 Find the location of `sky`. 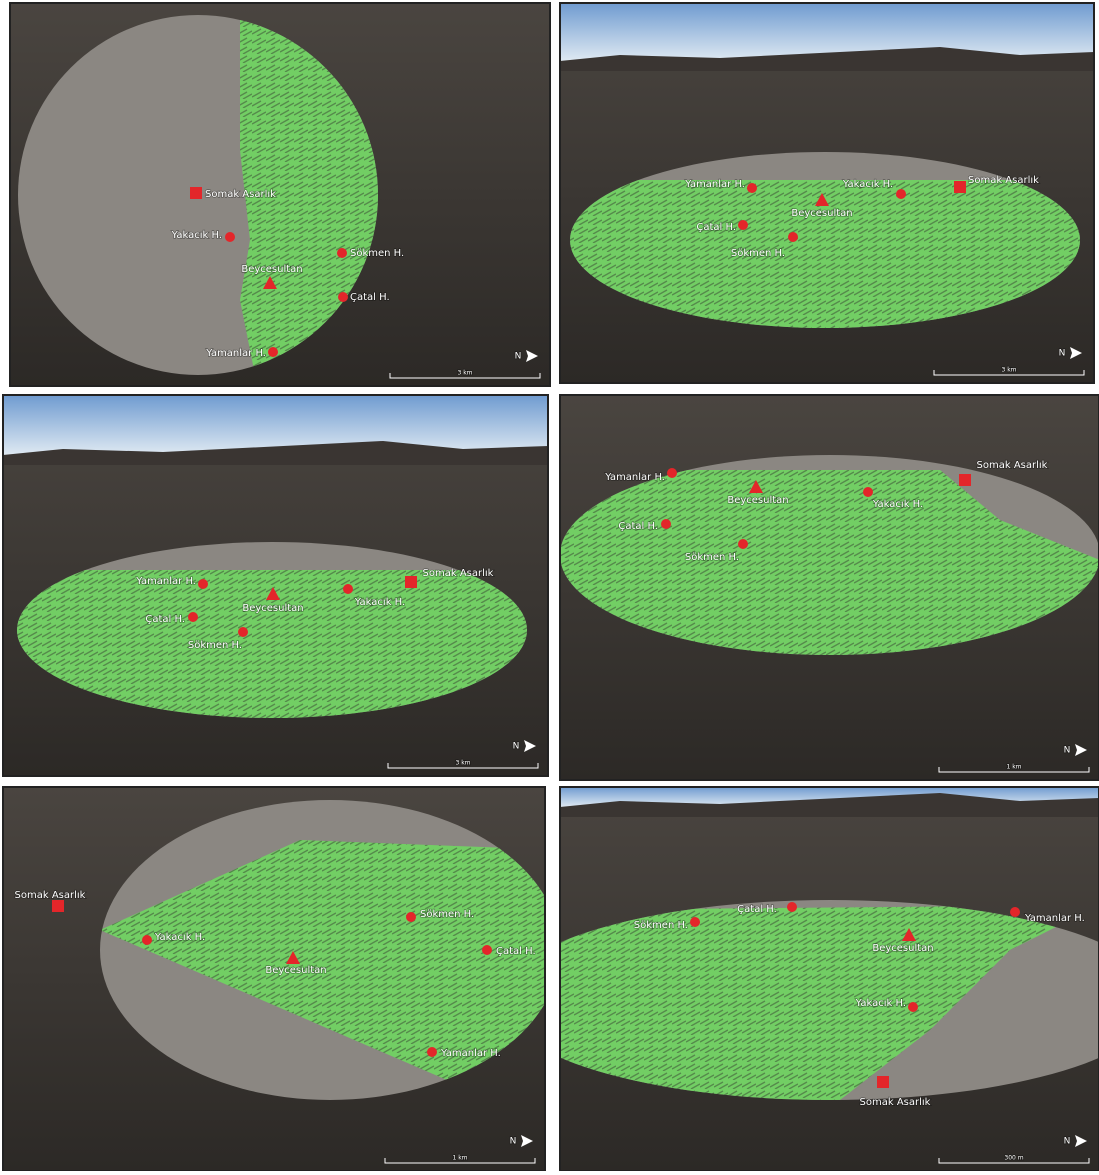

sky is located at coordinates (275, 425).